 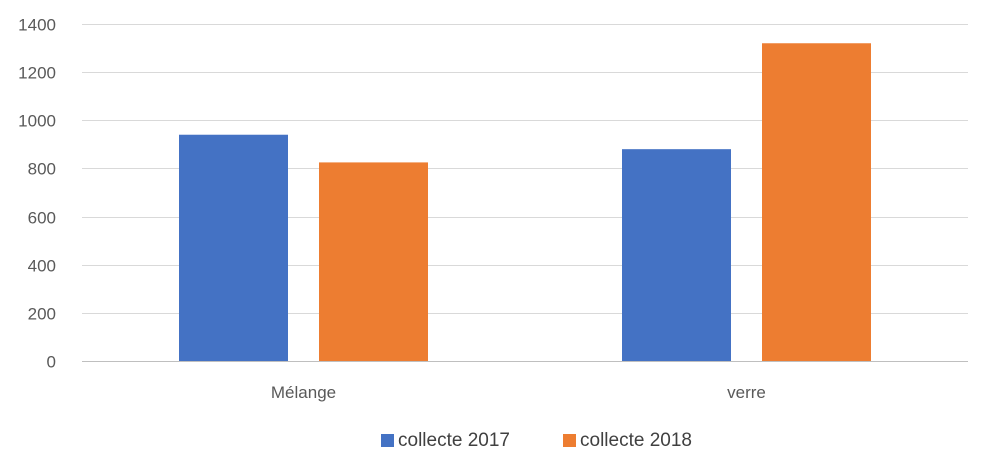 I want to click on legend: collecte 2017 collecte 2018, so click(x=536, y=440).